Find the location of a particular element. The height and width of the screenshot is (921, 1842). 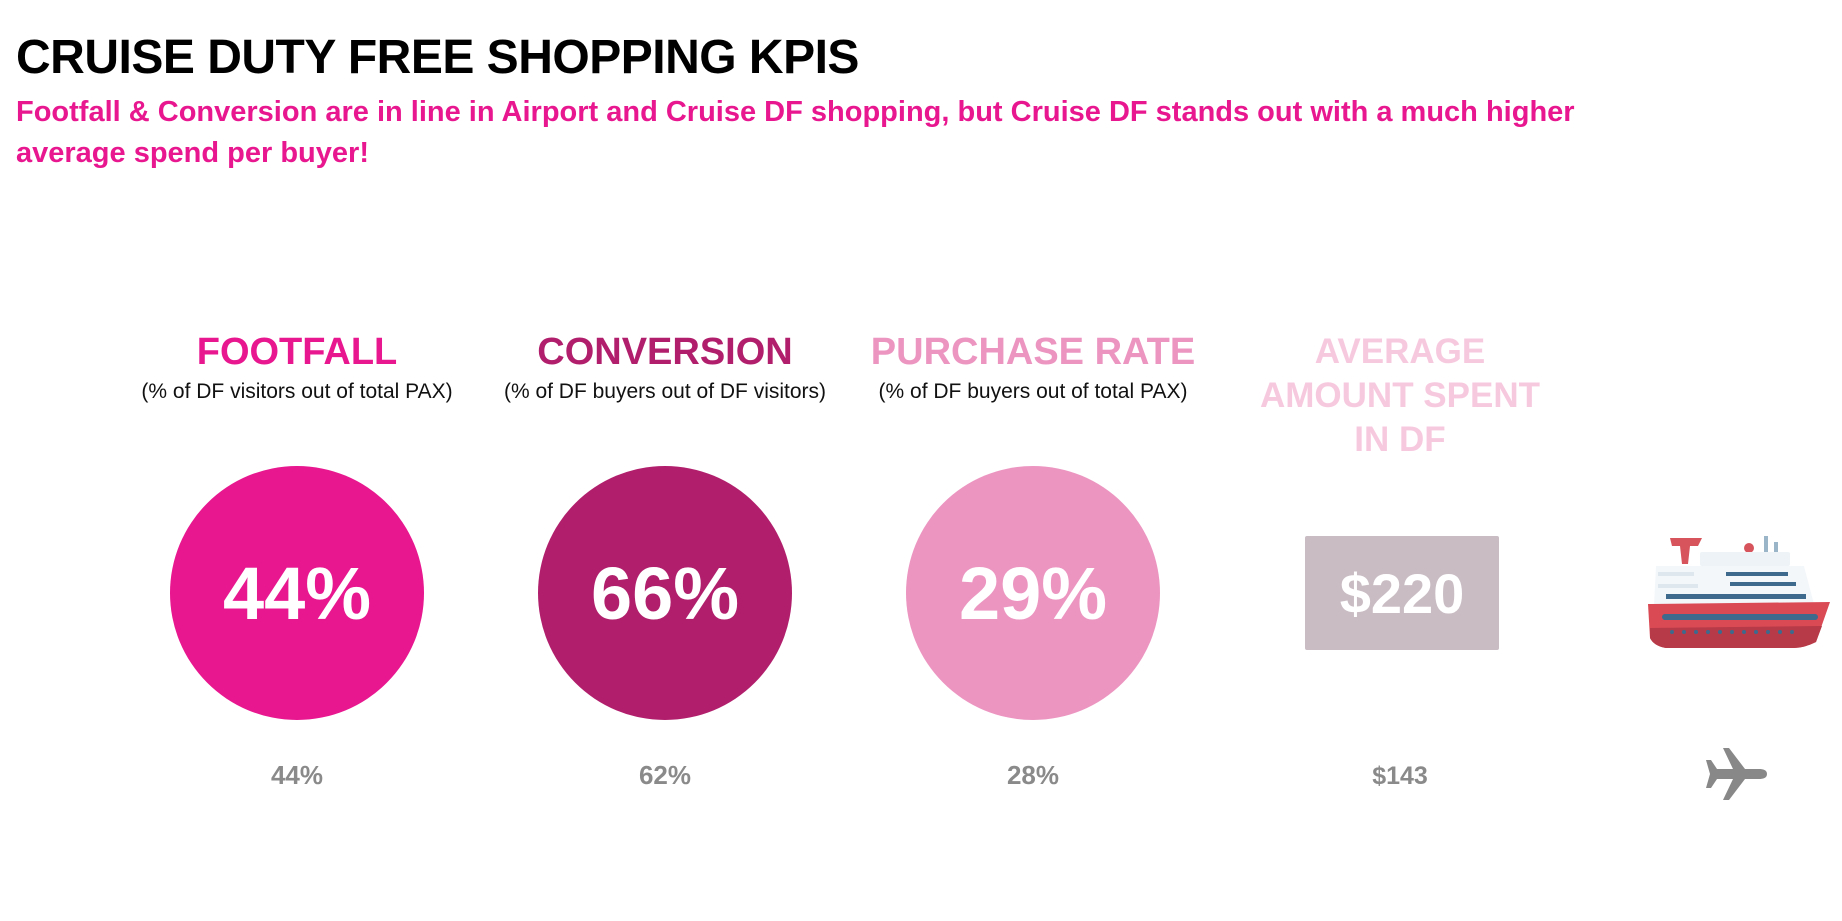

kpi-purchase-rate-cruise-value: 29% is located at coordinates (1033, 593).